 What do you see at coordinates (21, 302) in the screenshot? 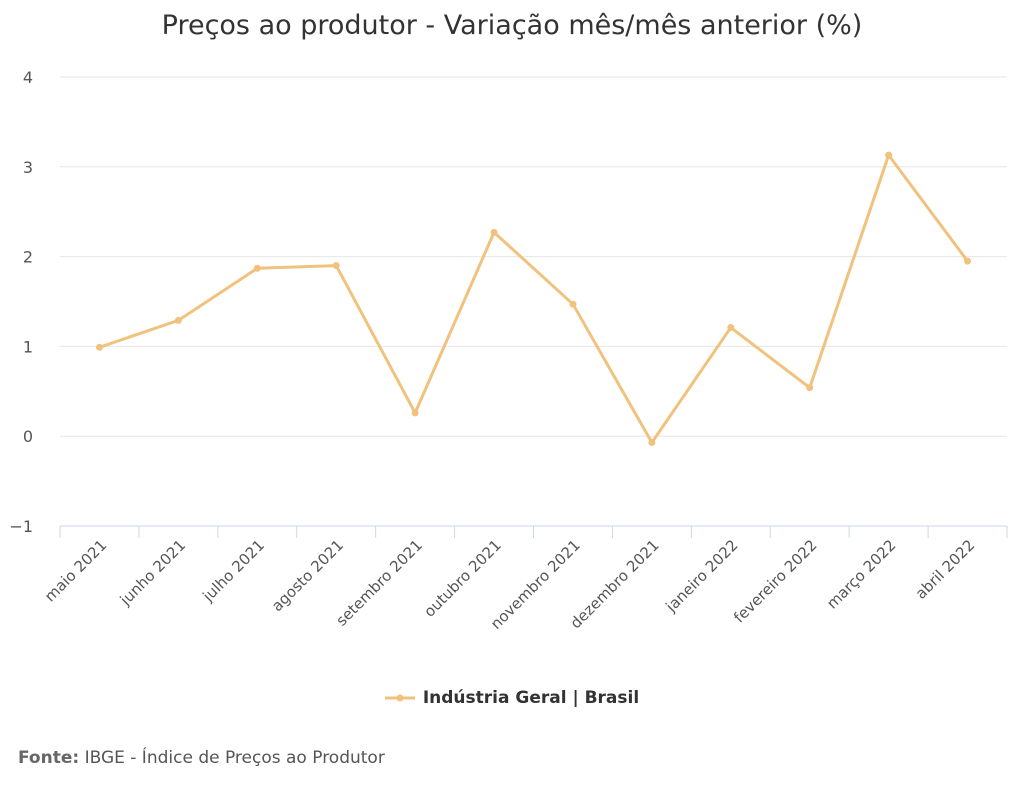
I see `y-axis-ticks: 4 3 2 1 0 −1` at bounding box center [21, 302].